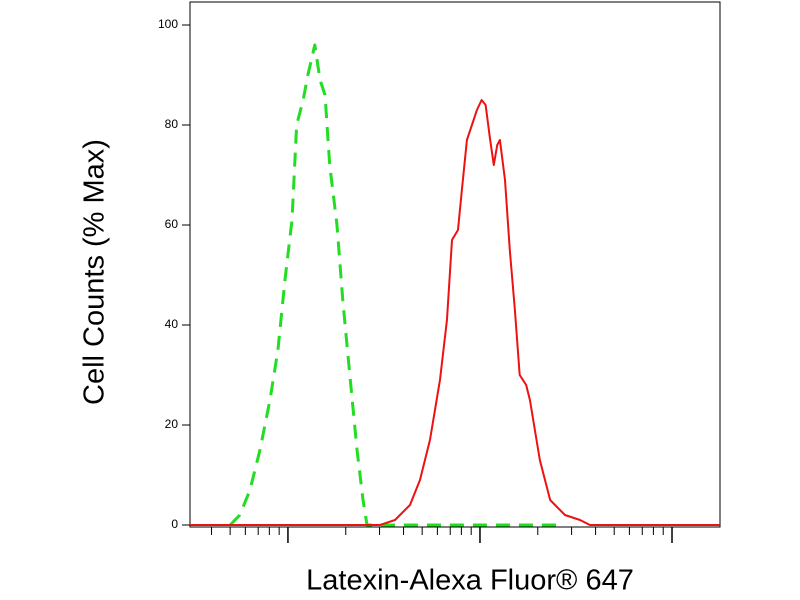  What do you see at coordinates (168, 24) in the screenshot?
I see `y-tick-label: 100` at bounding box center [168, 24].